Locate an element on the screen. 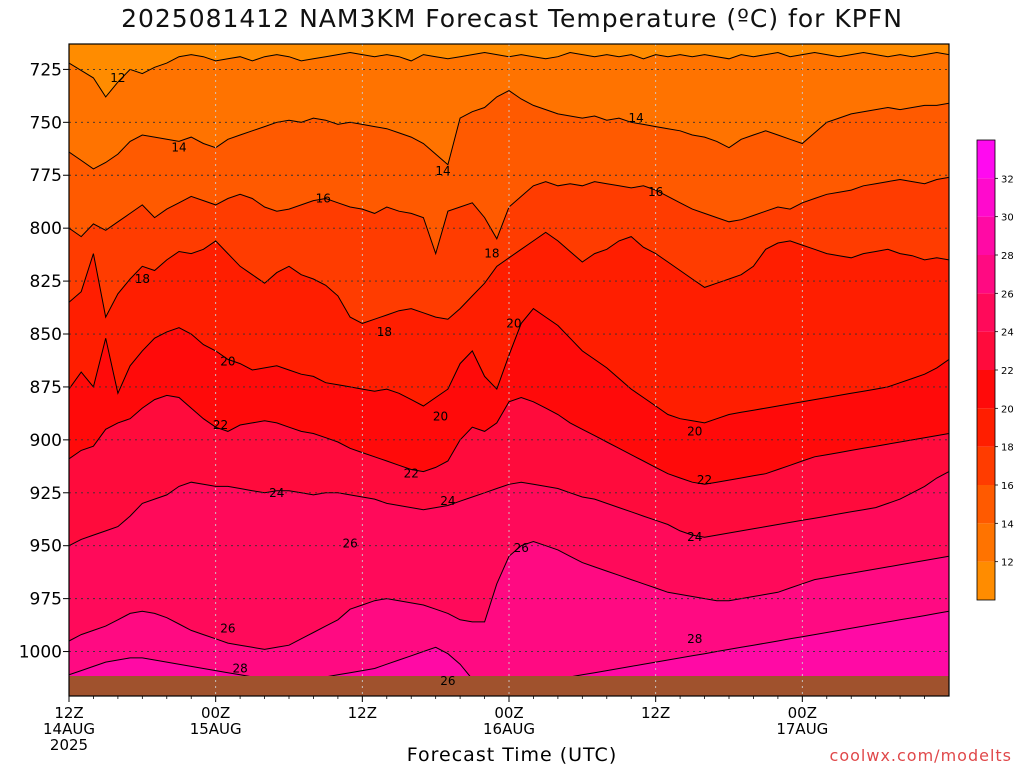 The height and width of the screenshot is (768, 1024). y-tick-label-900: 900 is located at coordinates (46, 441).